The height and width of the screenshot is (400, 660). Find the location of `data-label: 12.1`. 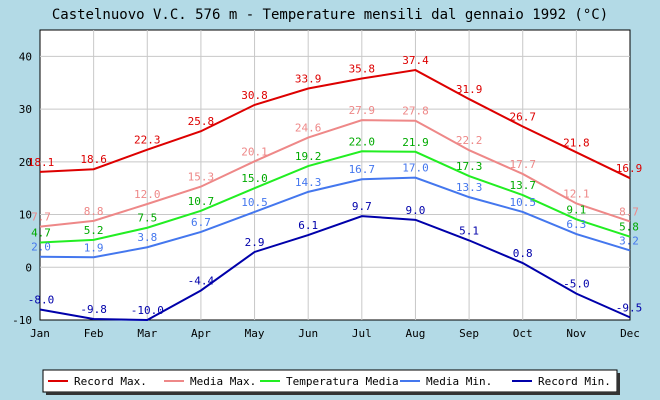

data-label: 12.1 is located at coordinates (576, 193).